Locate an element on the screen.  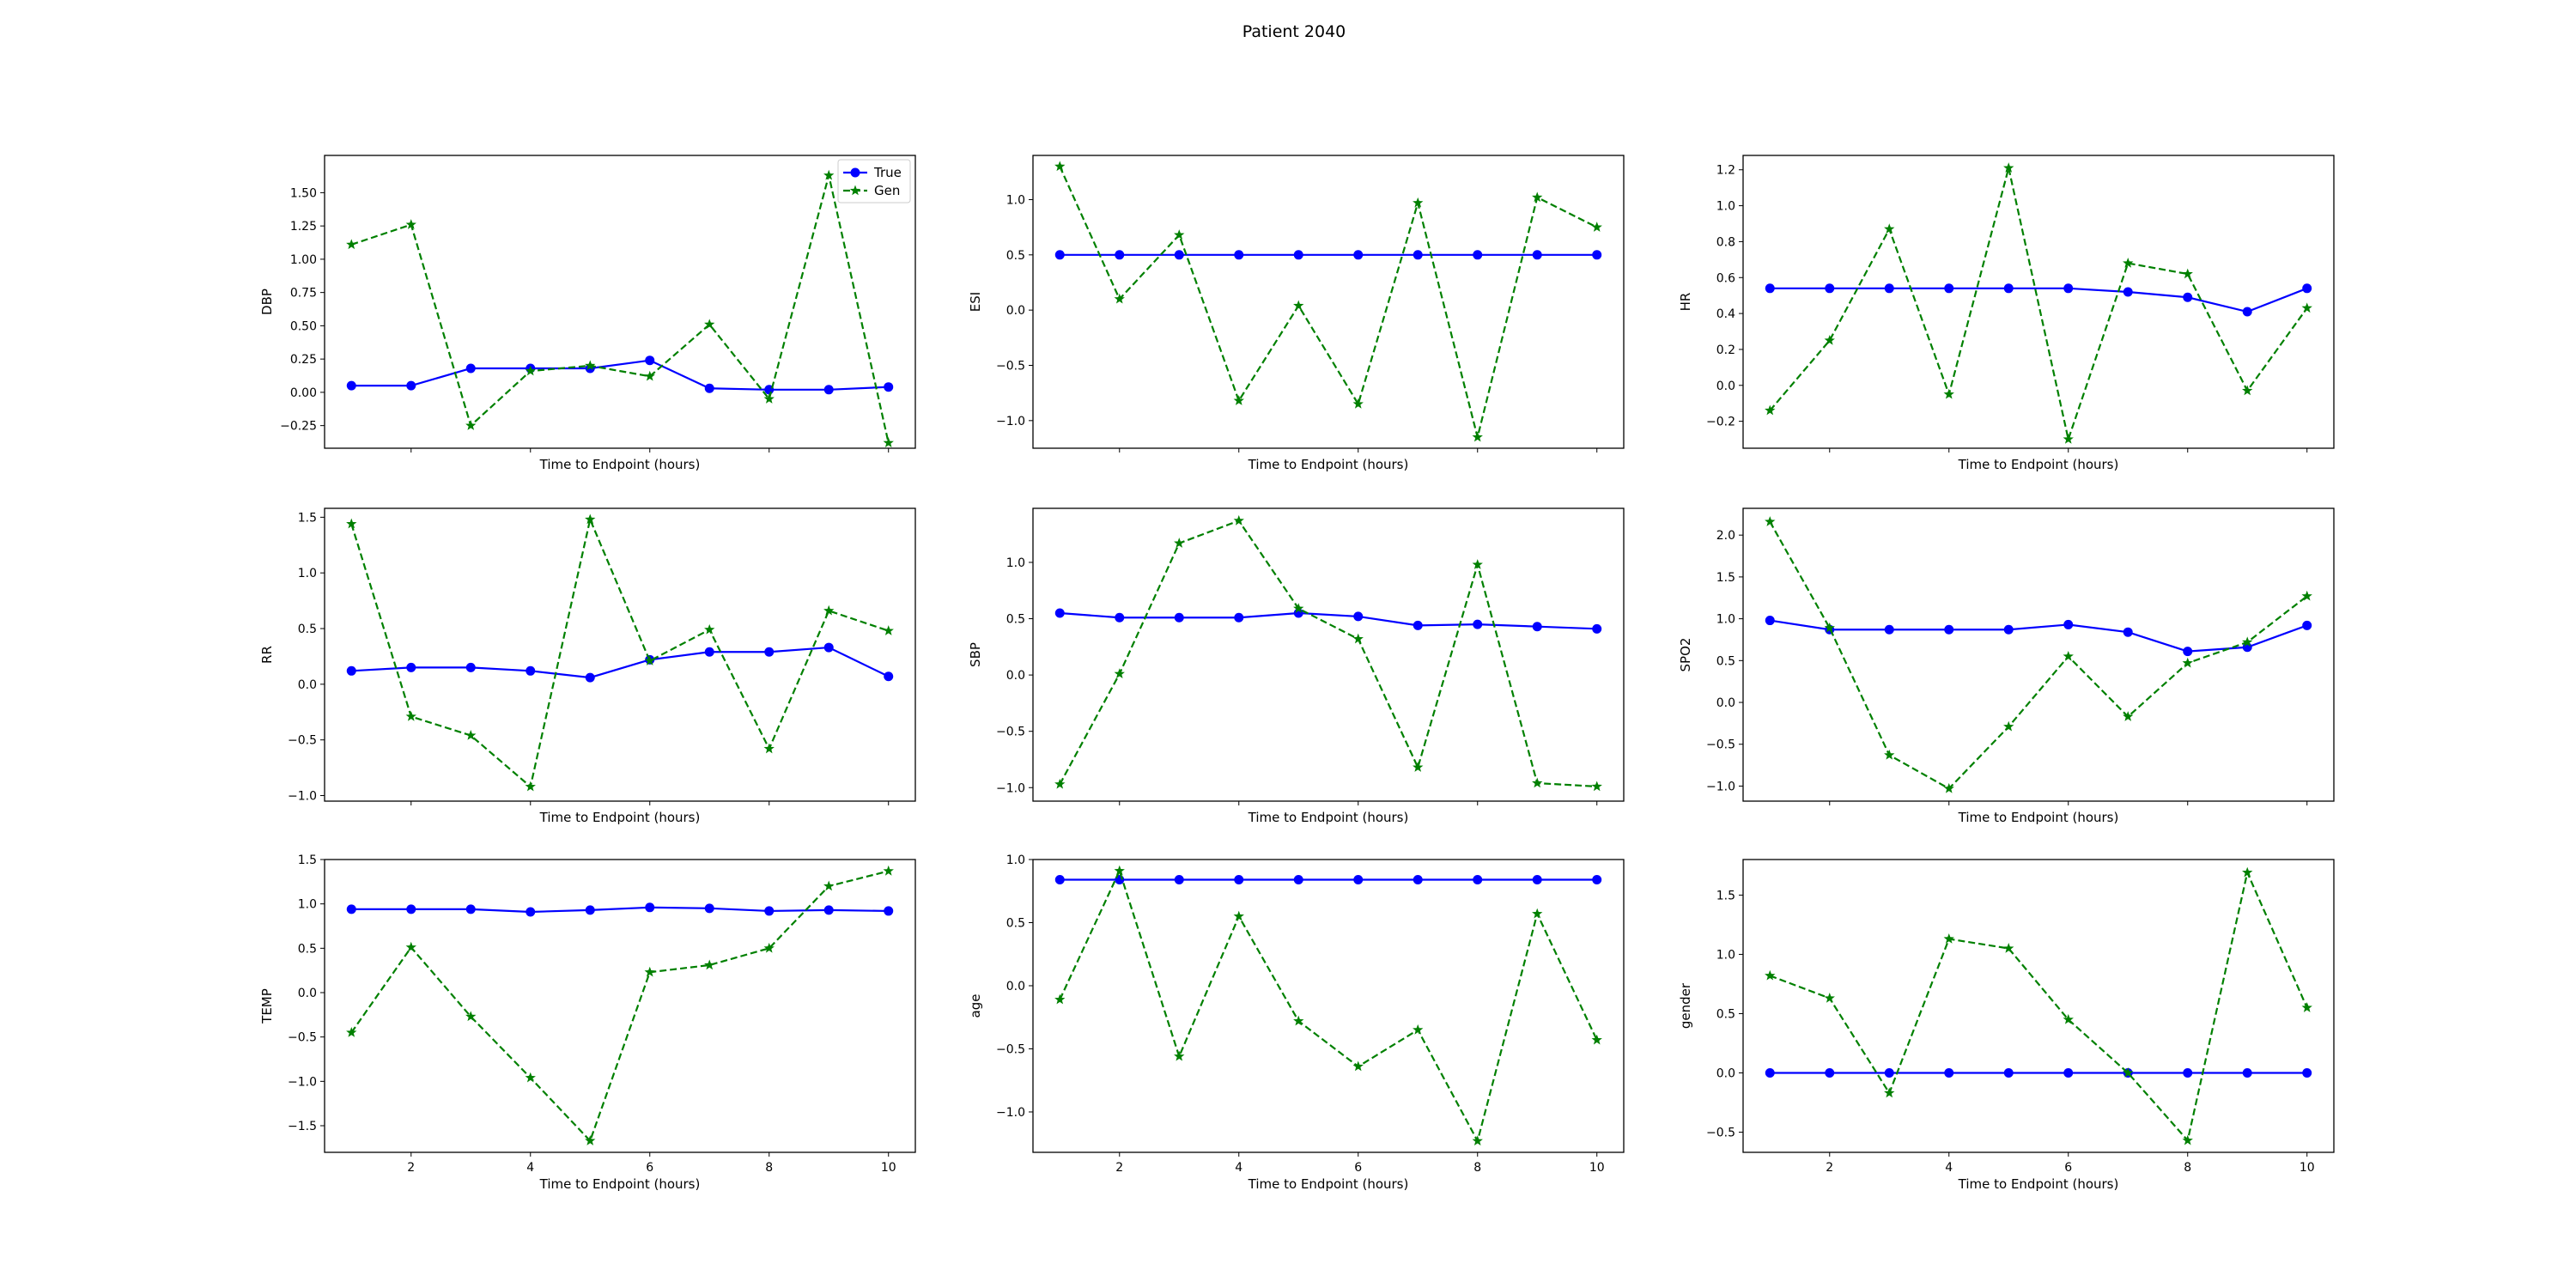
x-tick-label: 2 is located at coordinates (1119, 1168).